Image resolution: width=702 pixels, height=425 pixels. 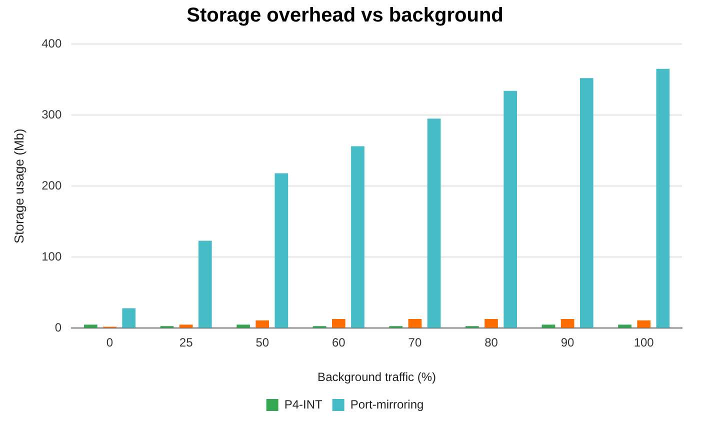 I want to click on y-tick-label: 400, so click(x=52, y=43).